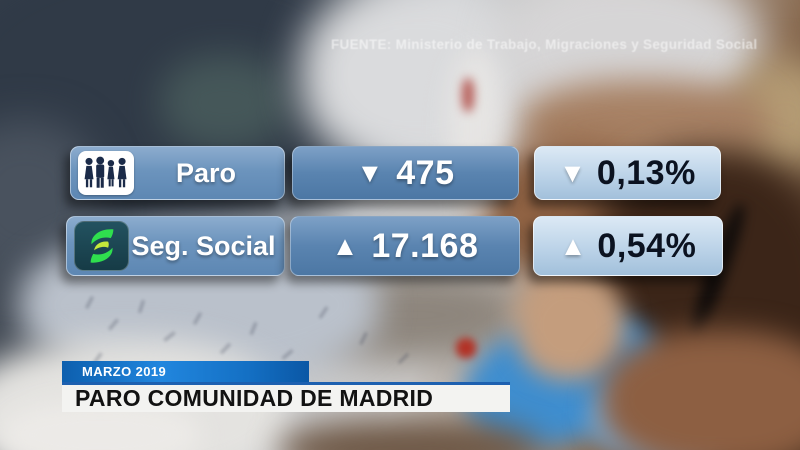 This screenshot has height=450, width=800. I want to click on seg-social-label: Seg. Social, so click(203, 245).